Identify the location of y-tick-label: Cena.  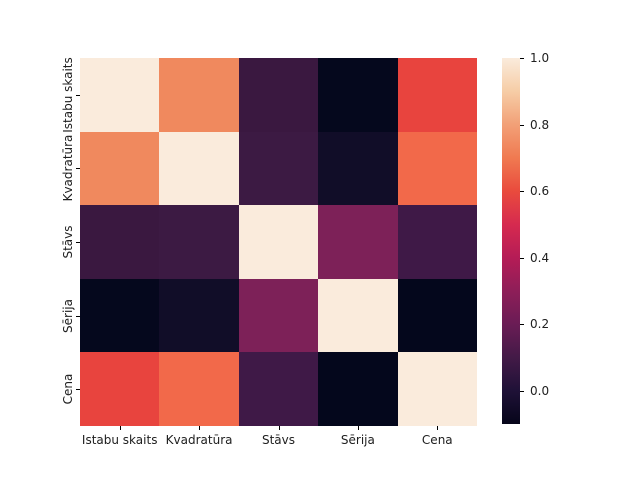
(68, 389).